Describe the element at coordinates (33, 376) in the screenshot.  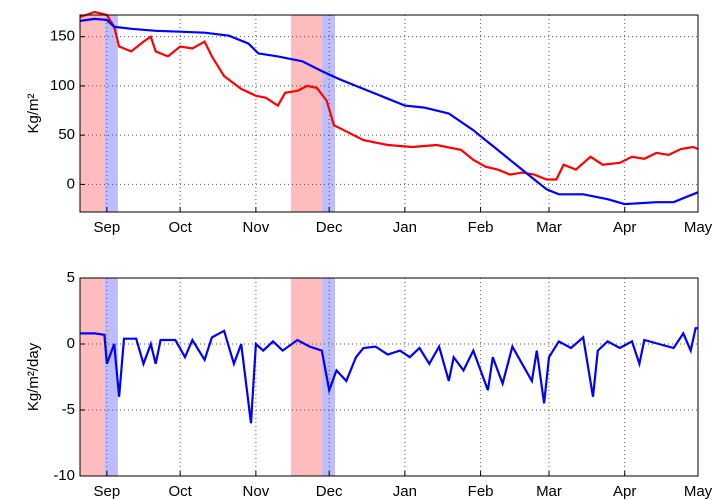
I see `y-axis-label: Kg/m²/day` at that location.